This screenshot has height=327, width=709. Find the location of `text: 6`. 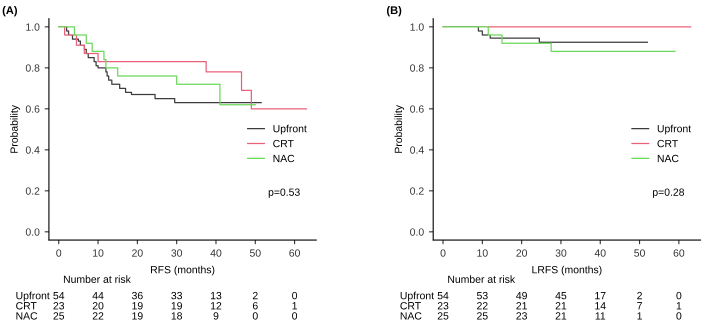

text: 6 is located at coordinates (255, 306).